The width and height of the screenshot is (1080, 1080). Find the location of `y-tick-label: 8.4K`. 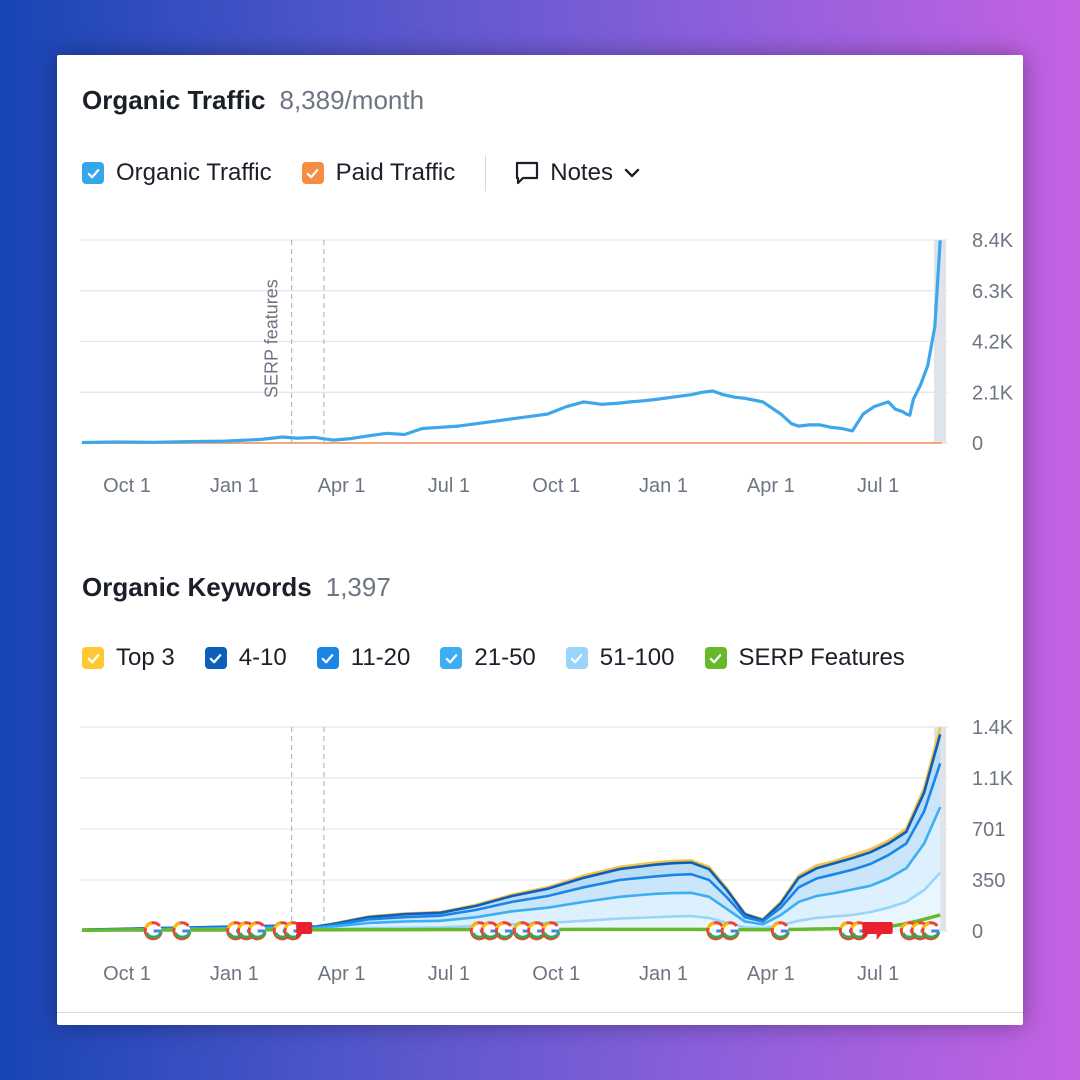

y-tick-label: 8.4K is located at coordinates (993, 241).